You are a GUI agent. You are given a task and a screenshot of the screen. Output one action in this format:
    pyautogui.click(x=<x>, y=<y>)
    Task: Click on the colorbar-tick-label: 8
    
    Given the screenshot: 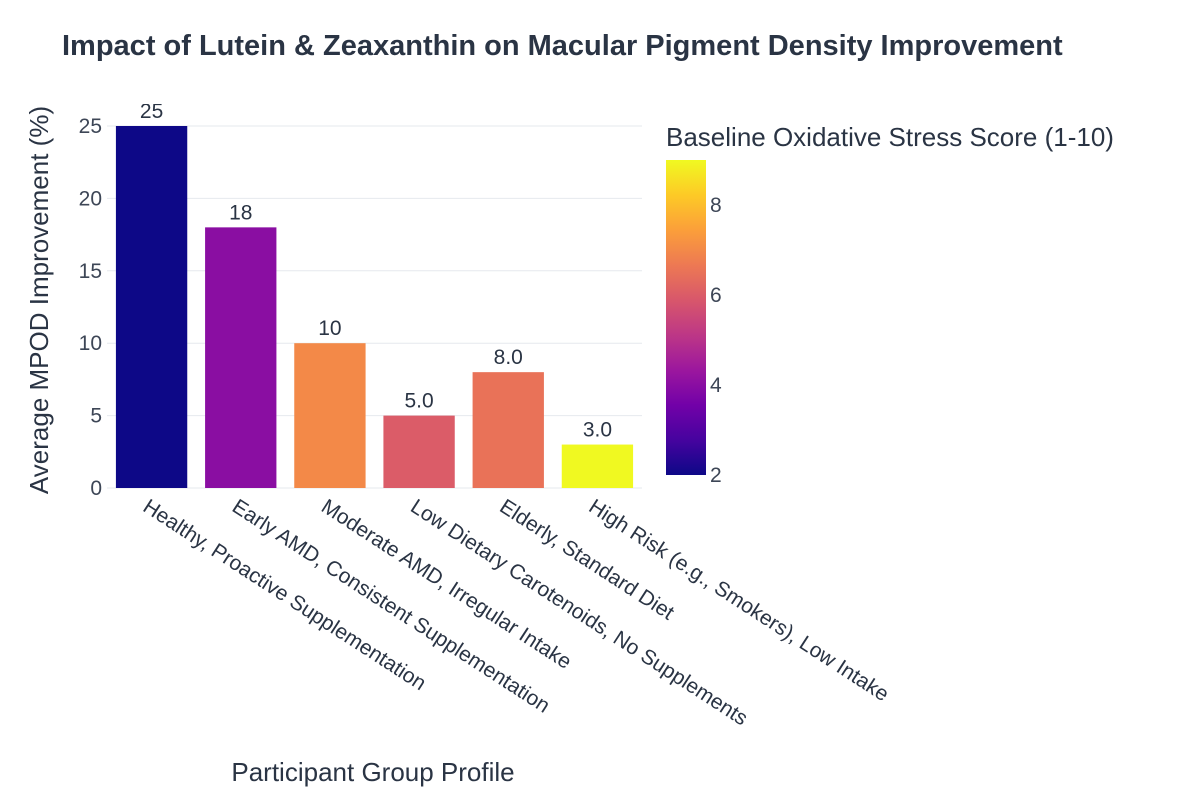 What is the action you would take?
    pyautogui.click(x=716, y=205)
    